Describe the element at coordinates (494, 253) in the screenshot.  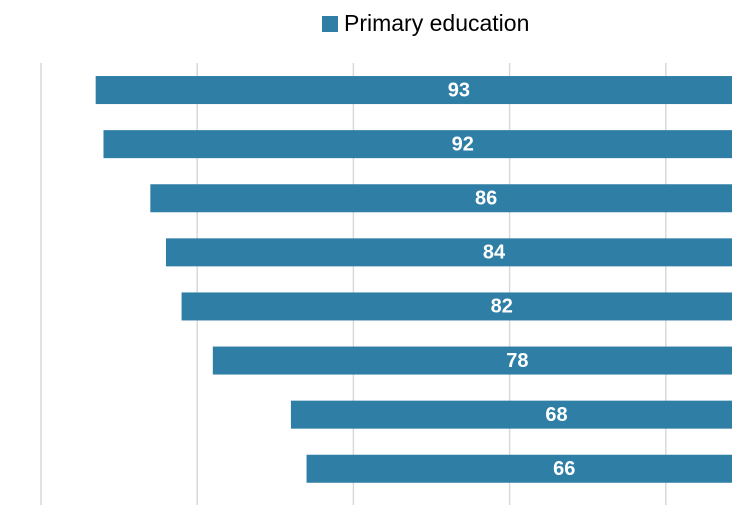
I see `bar-value-label: 84` at that location.